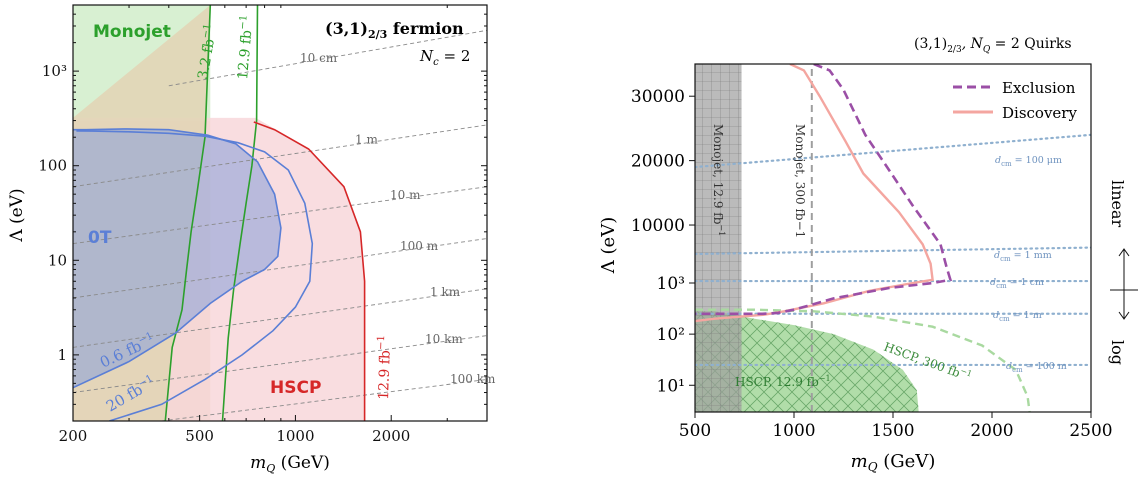 This screenshot has width=1140, height=477. What do you see at coordinates (419, 246) in the screenshot?
I see `contour-label: 100 m` at bounding box center [419, 246].